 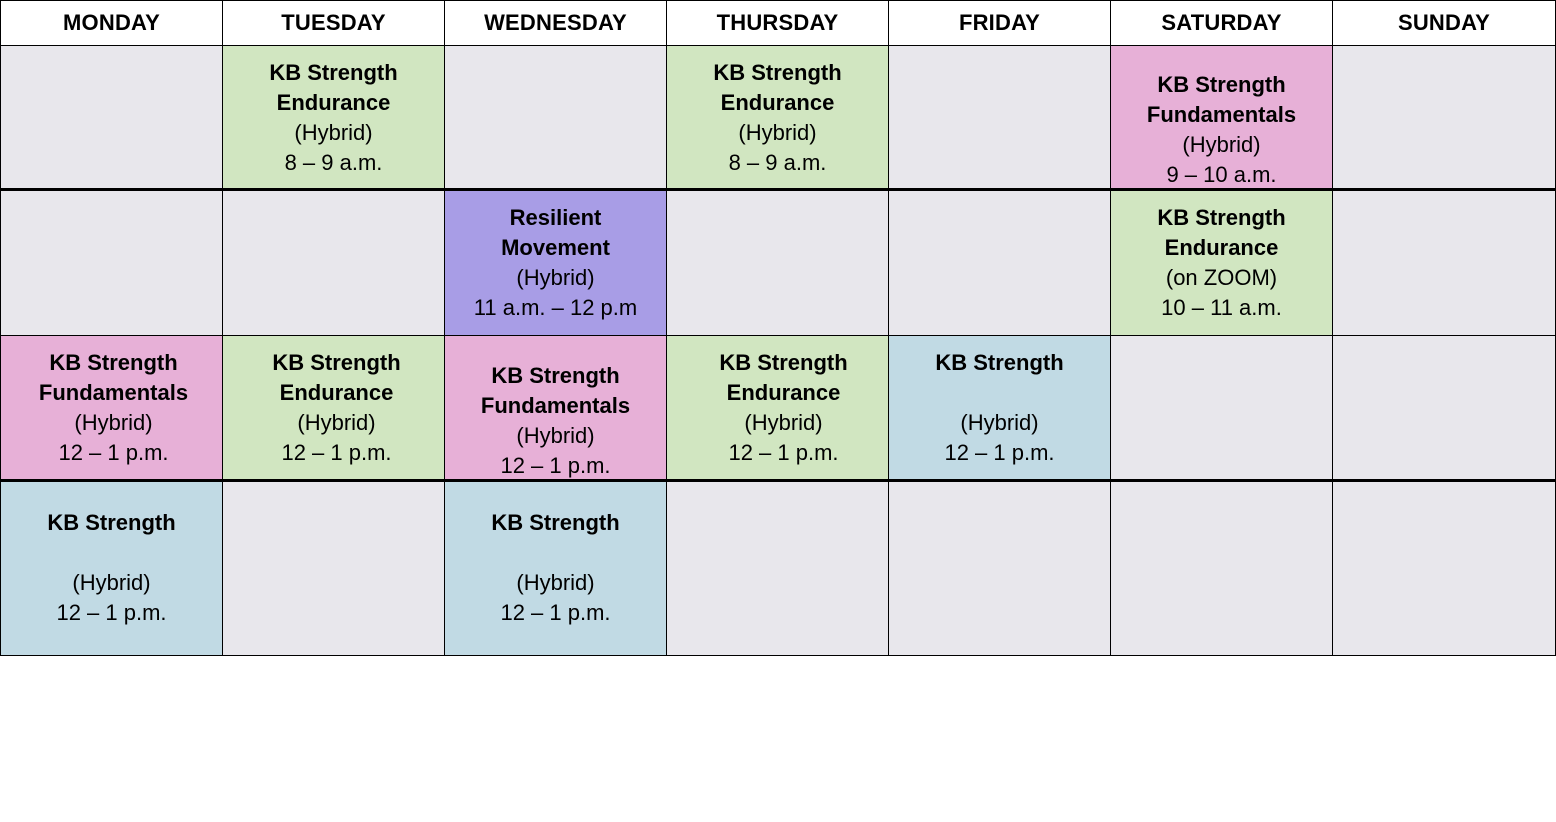 What do you see at coordinates (111, 568) in the screenshot?
I see `class-block-monday-kb-strength: KB Strength (Hybrid) 12 – 1 p.m.` at bounding box center [111, 568].